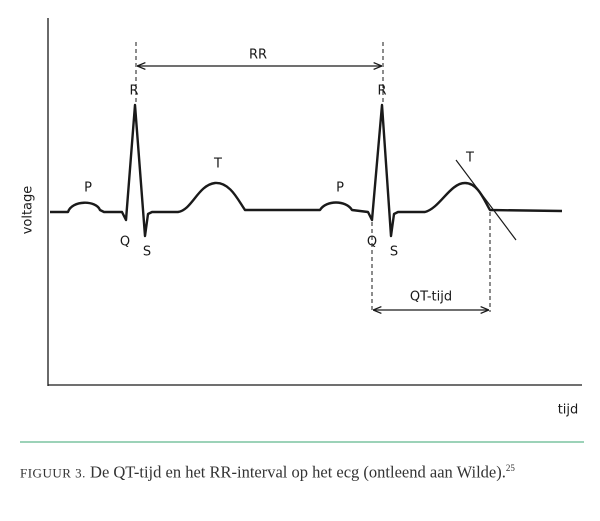 The width and height of the screenshot is (600, 521). Describe the element at coordinates (510, 468) in the screenshot. I see `caption-note: 25` at that location.